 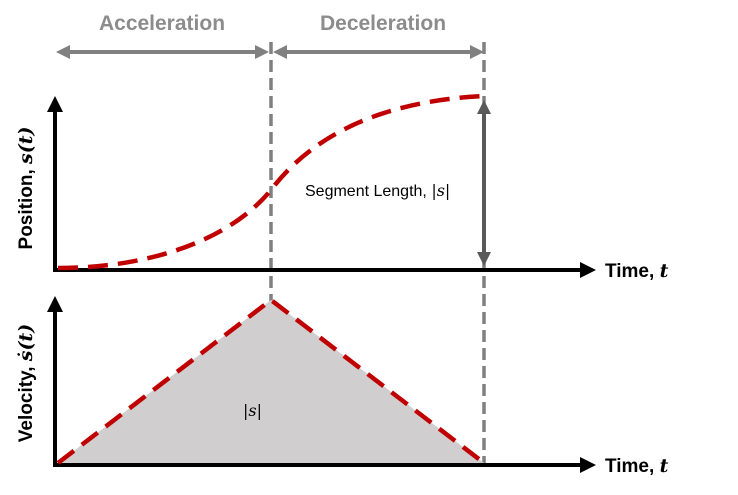 What do you see at coordinates (252, 410) in the screenshot?
I see `area-label: |s|` at bounding box center [252, 410].